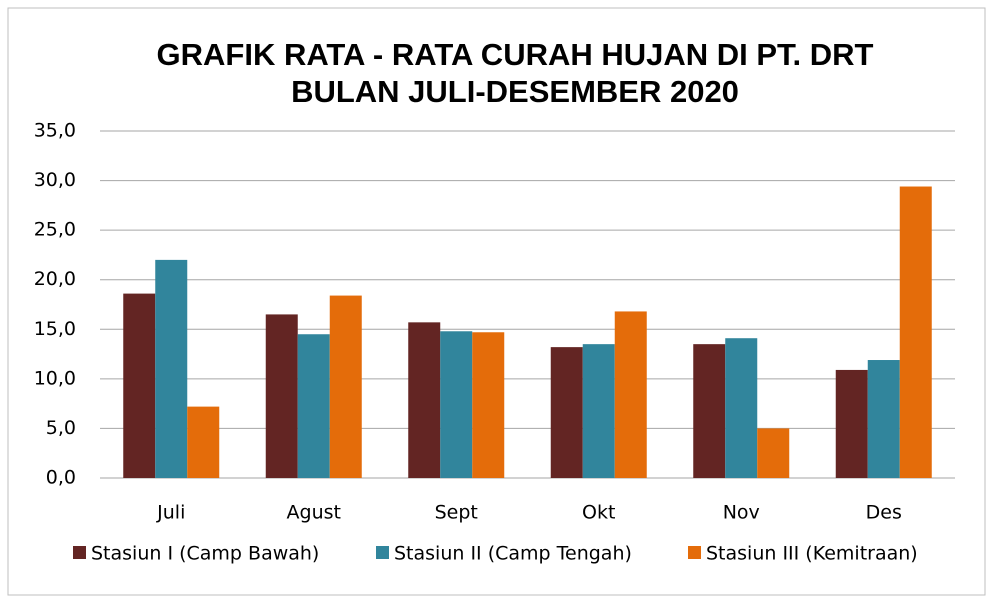 The width and height of the screenshot is (993, 602). I want to click on x-tick-label: Juli, so click(170, 513).